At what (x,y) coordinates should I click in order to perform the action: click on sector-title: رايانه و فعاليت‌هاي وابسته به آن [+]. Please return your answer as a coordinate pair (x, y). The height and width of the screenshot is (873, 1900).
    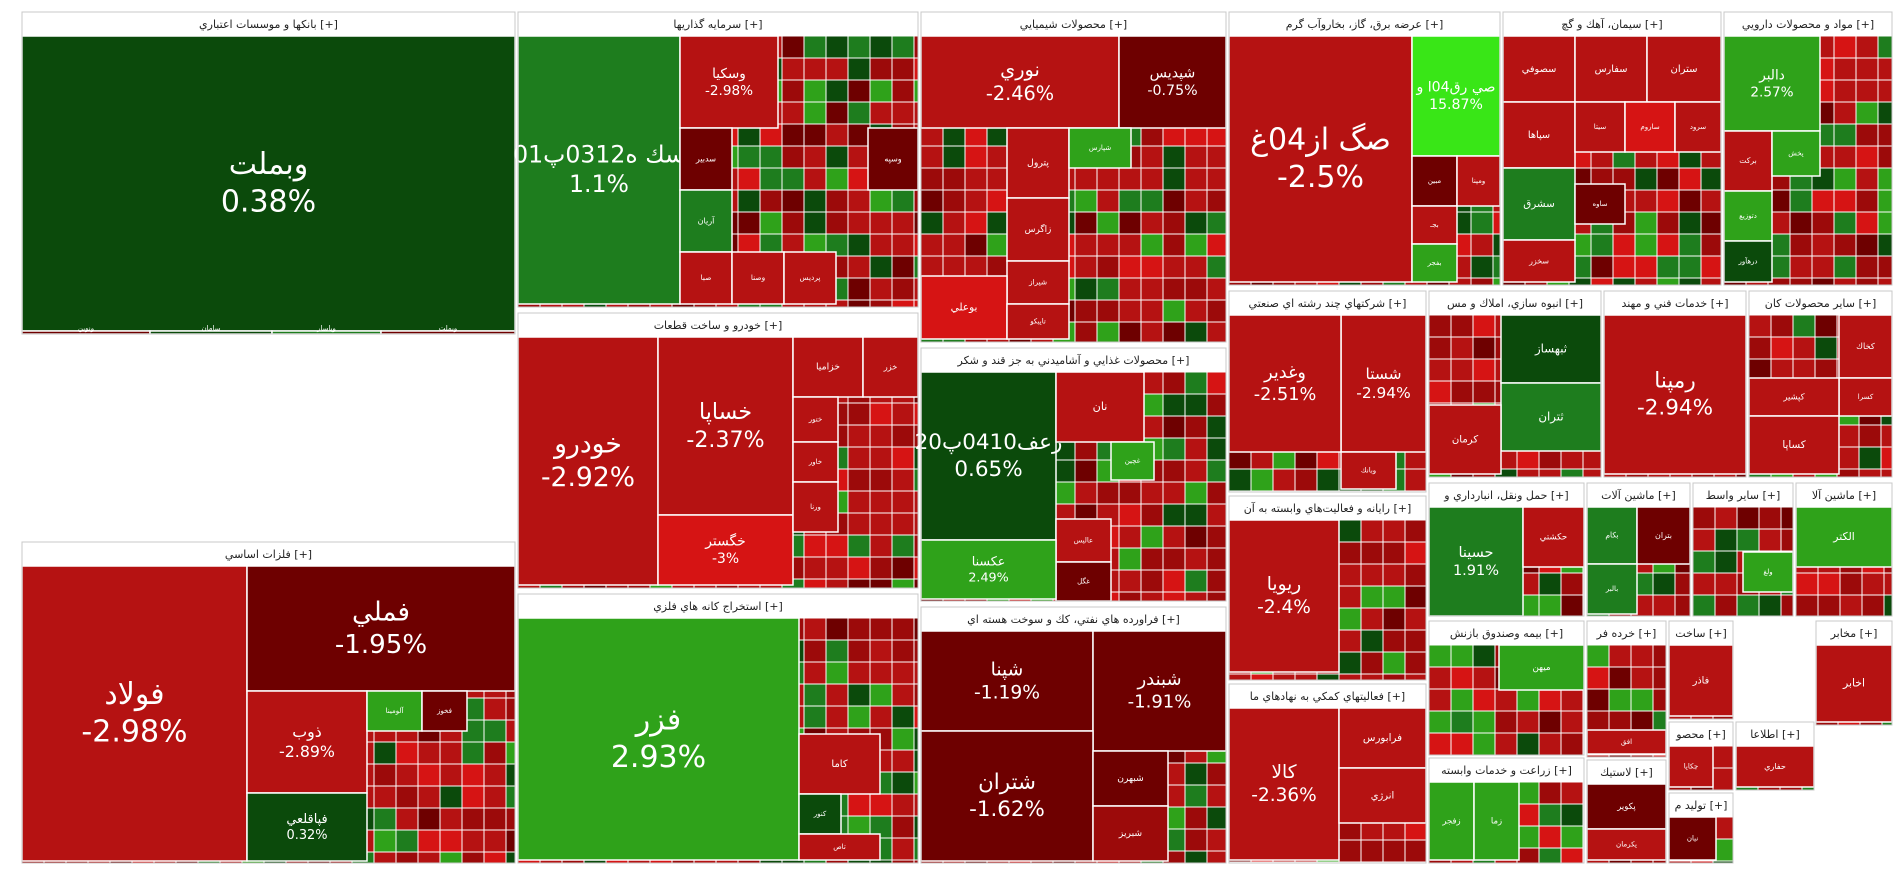
    Looking at the image, I should click on (1328, 508).